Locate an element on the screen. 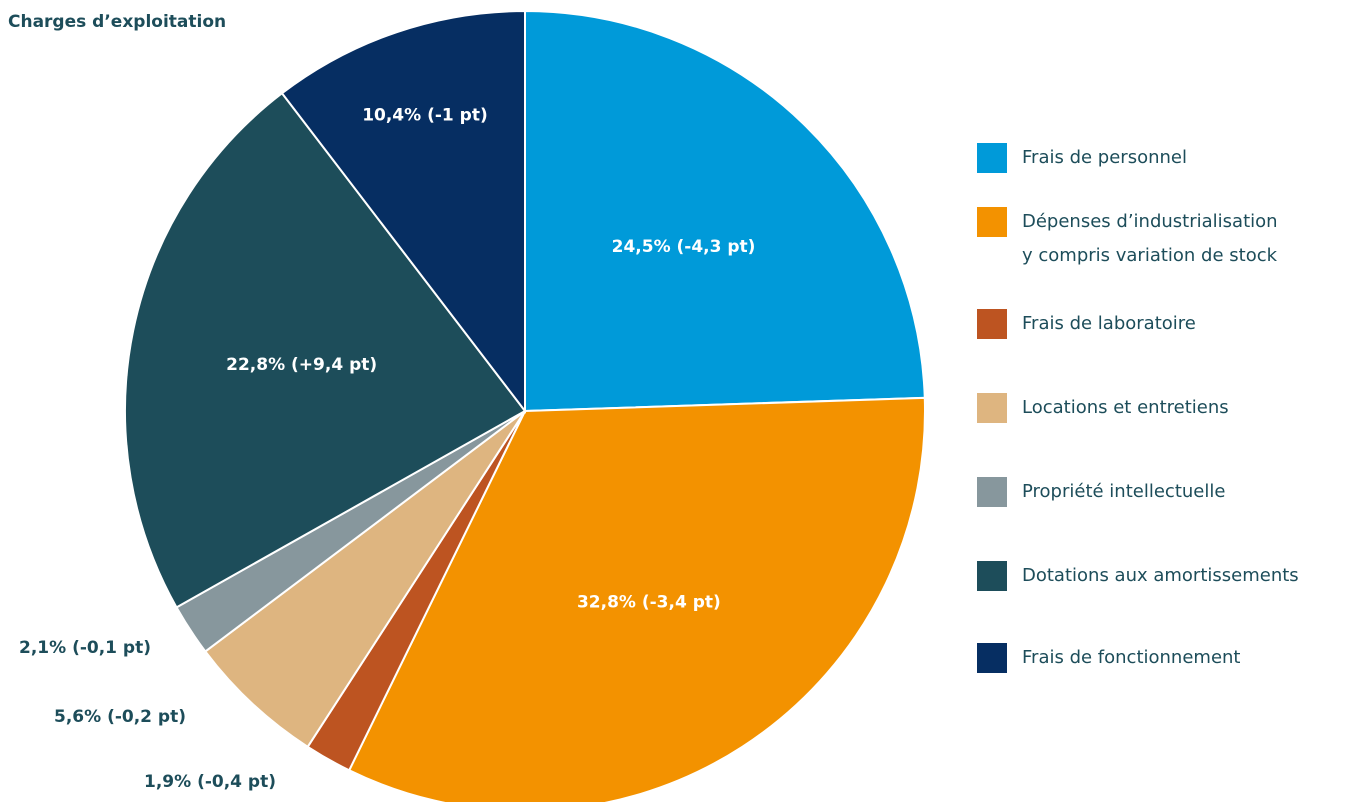 This screenshot has height=802, width=1353. legend-label: Locations et entretiens is located at coordinates (1125, 407).